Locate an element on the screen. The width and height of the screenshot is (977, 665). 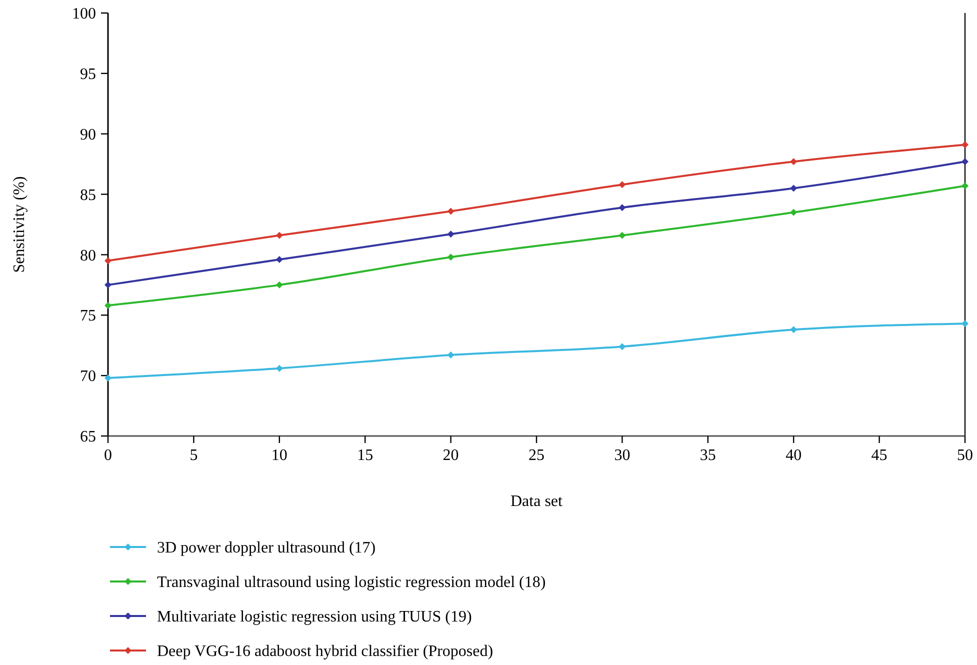
x-axis-title: Data set is located at coordinates (537, 501).